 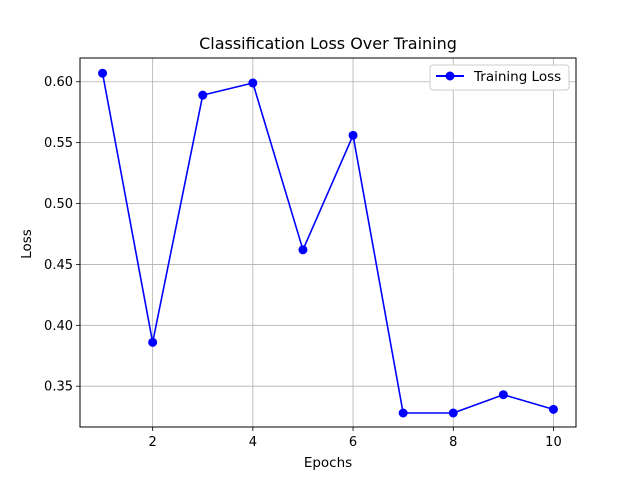 What do you see at coordinates (58, 82) in the screenshot?
I see `y-tick-label: 0.60` at bounding box center [58, 82].